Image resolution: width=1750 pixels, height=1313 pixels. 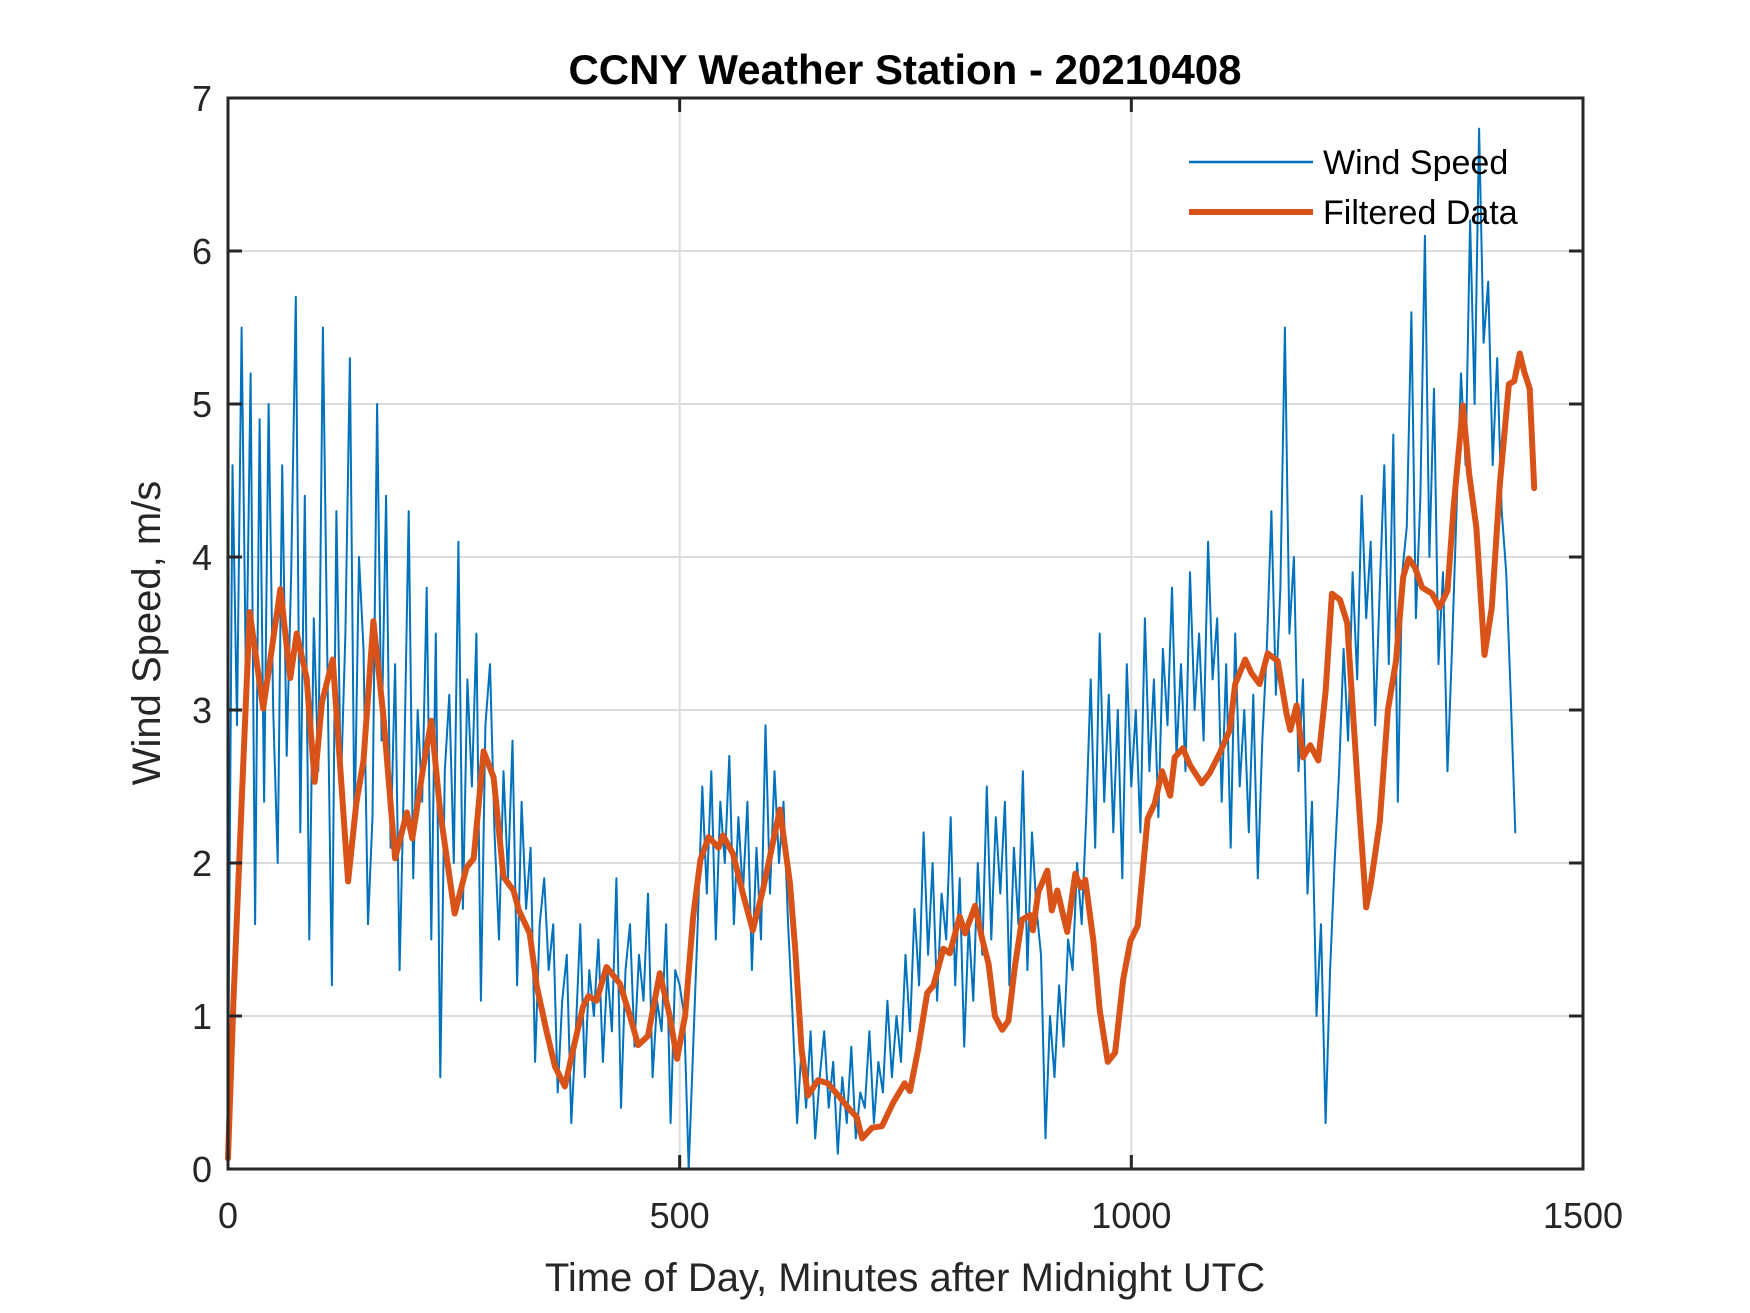 I want to click on y-tick-label: 2, so click(x=202, y=863).